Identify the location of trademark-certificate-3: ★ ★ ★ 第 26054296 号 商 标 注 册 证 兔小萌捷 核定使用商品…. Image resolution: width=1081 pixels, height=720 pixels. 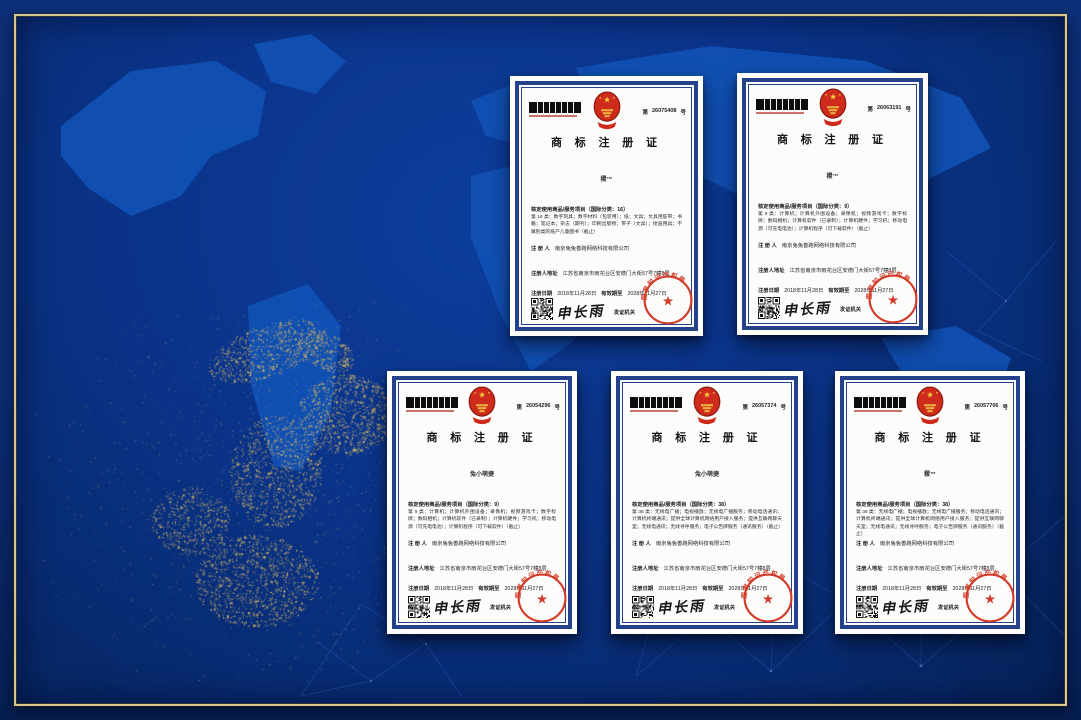
(482, 502).